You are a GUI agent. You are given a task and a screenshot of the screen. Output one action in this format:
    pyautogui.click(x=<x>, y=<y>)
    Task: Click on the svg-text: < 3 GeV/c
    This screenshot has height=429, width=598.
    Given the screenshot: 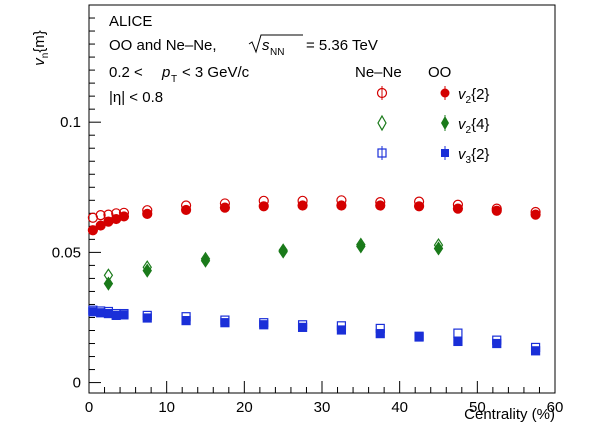 What is the action you would take?
    pyautogui.click(x=216, y=72)
    